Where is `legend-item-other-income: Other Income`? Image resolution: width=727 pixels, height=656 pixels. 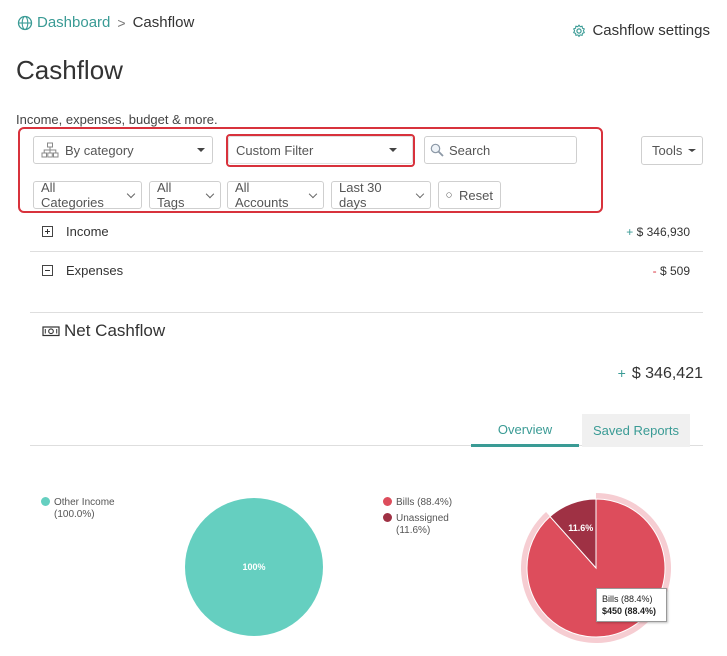 legend-item-other-income: Other Income is located at coordinates (78, 503).